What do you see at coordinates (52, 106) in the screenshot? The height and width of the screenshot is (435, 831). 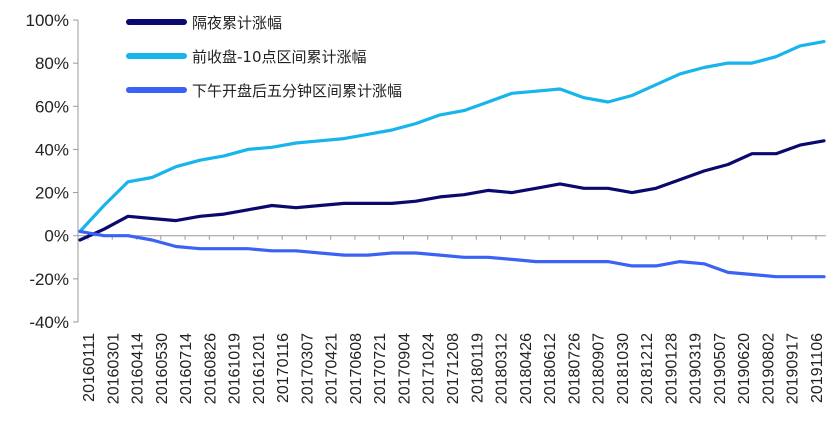 I see `y-tick-label: 60%` at bounding box center [52, 106].